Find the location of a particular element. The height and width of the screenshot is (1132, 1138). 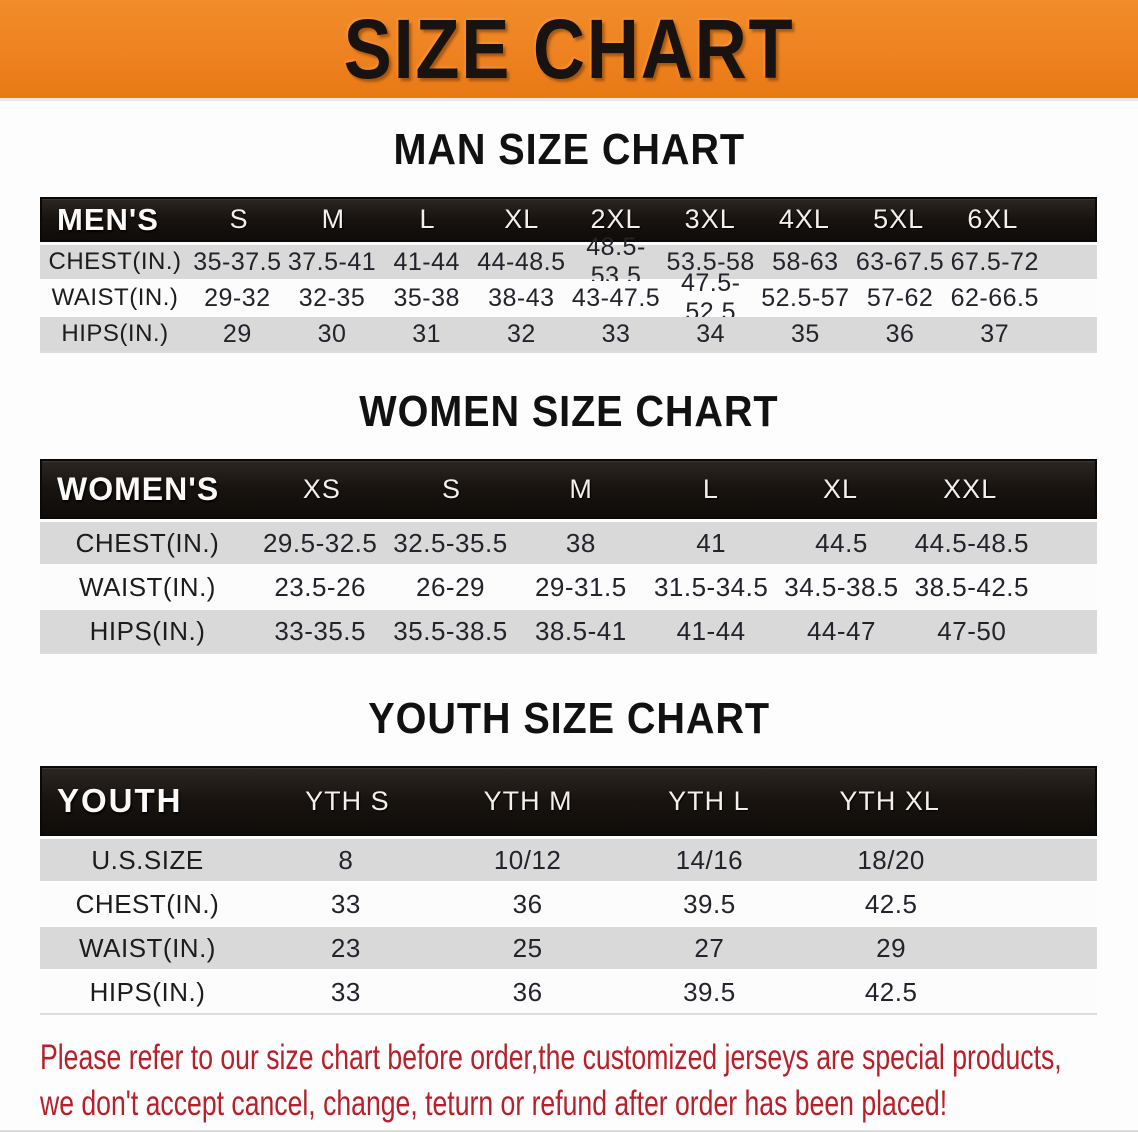

youth-section-heading: YOUTH SIZE CHART is located at coordinates (569, 719).